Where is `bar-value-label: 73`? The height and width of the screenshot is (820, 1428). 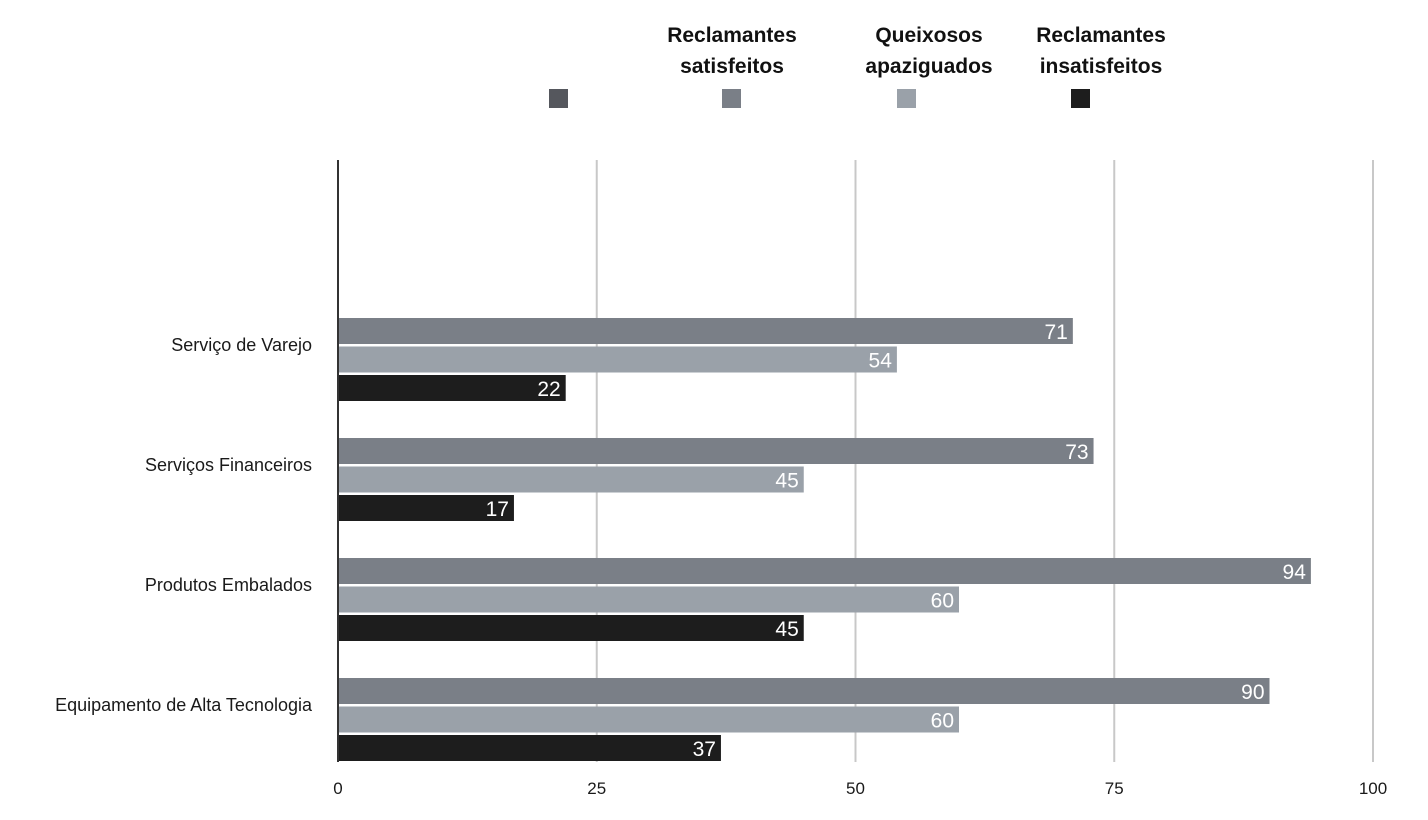 bar-value-label: 73 is located at coordinates (1076, 452).